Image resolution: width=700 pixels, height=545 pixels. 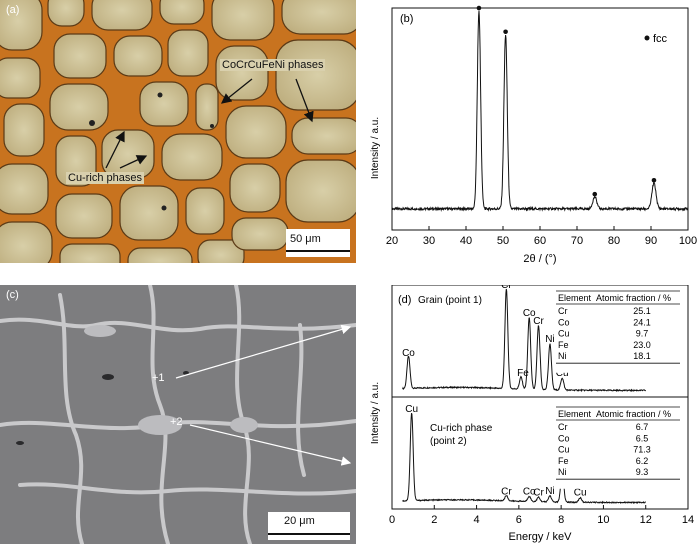 What do you see at coordinates (519, 520) in the screenshot?
I see `eds-x-tick-label: 6` at bounding box center [519, 520].